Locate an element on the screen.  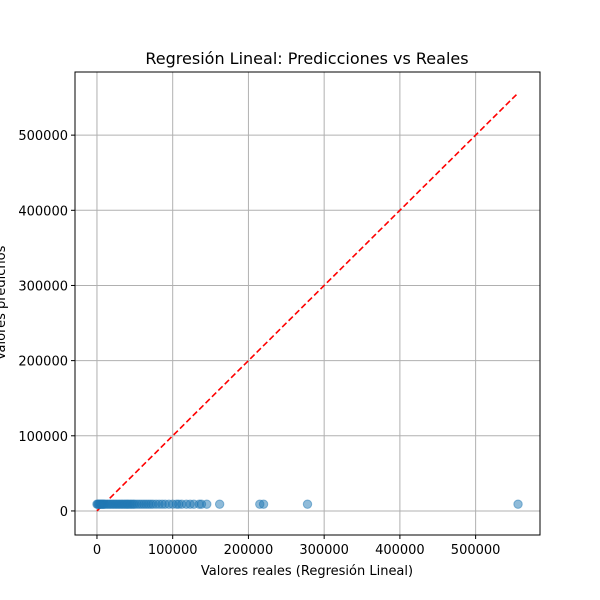
x-tick-label: 200000 is located at coordinates (249, 550).